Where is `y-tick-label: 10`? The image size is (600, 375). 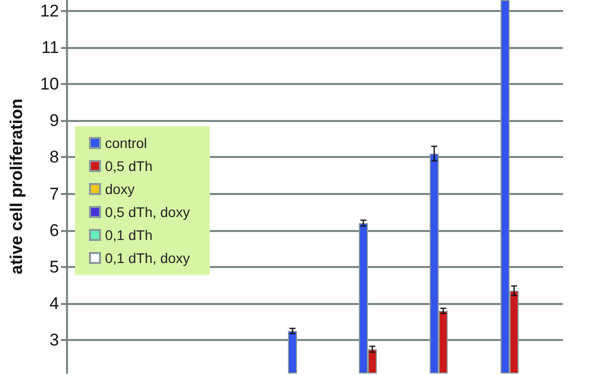 y-tick-label: 10 is located at coordinates (49, 84).